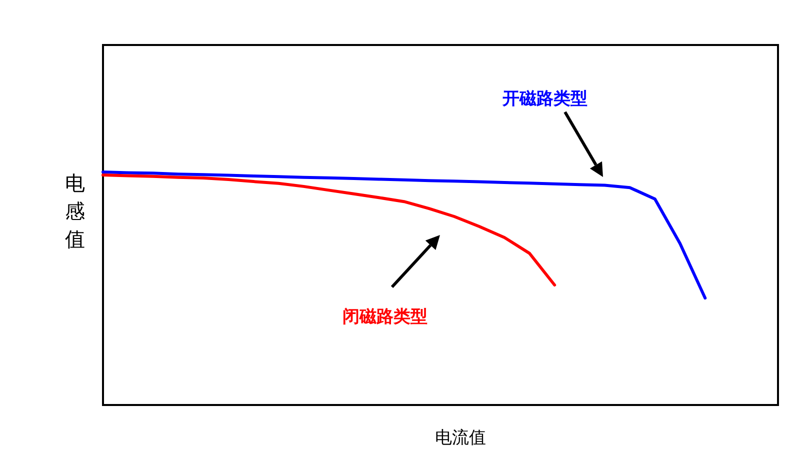 The width and height of the screenshot is (800, 462). What do you see at coordinates (460, 438) in the screenshot?
I see `x-axis-title: 电流值` at bounding box center [460, 438].